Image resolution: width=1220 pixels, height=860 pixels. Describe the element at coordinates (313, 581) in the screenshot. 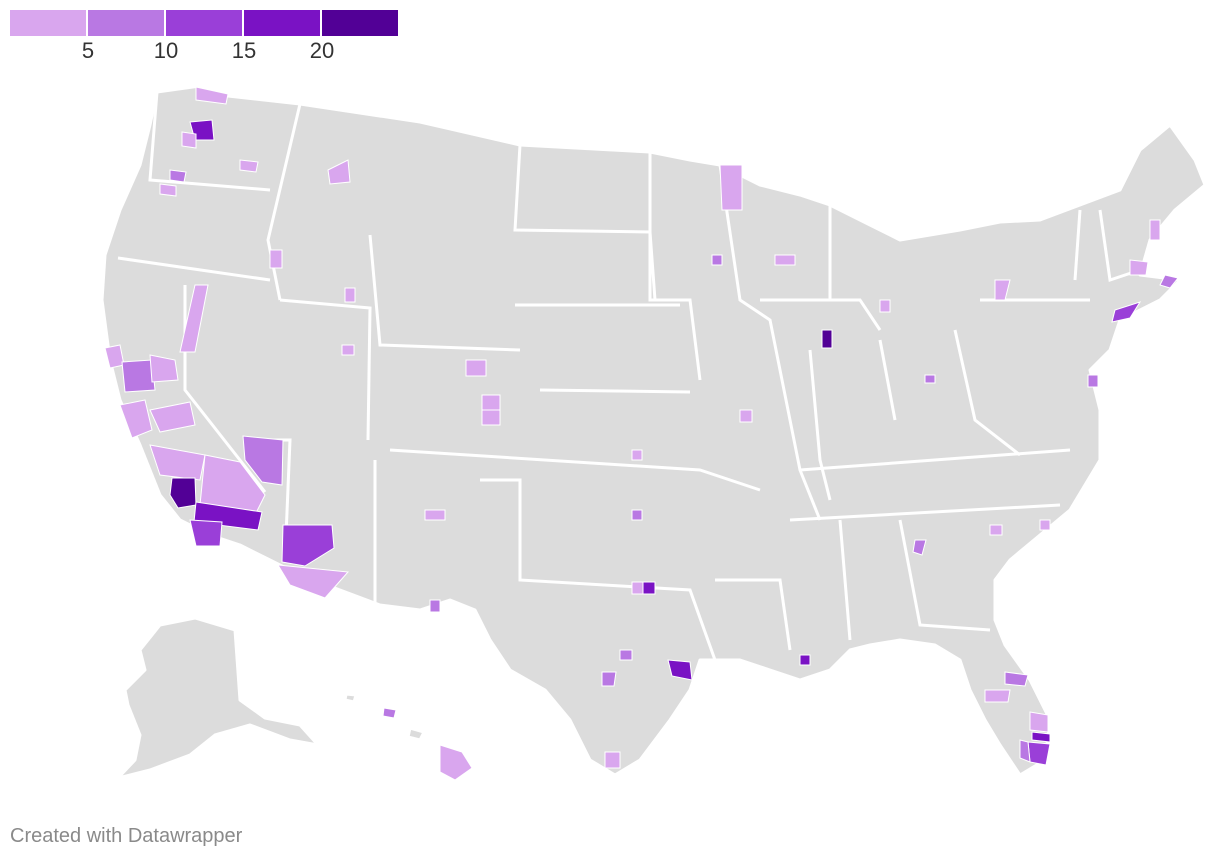

I see `county-az-pima` at that location.